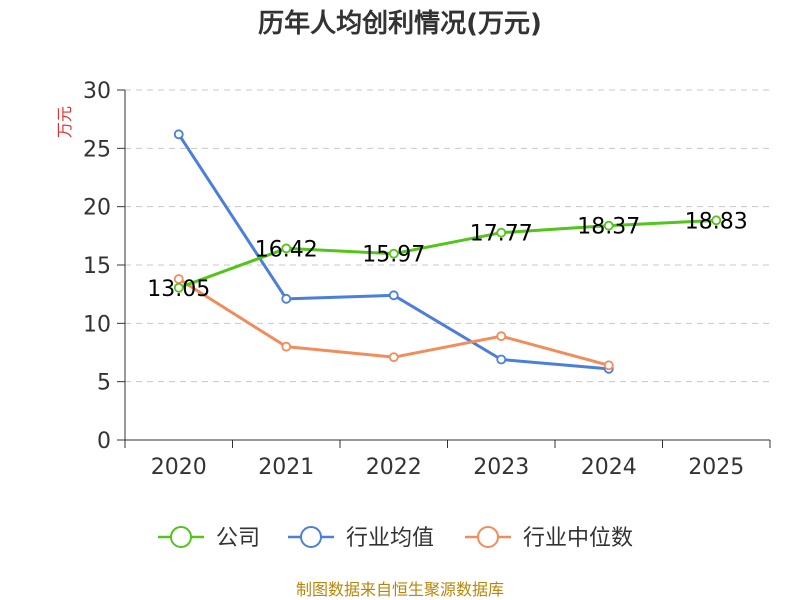 The image size is (800, 600). What do you see at coordinates (716, 467) in the screenshot?
I see `x-tick-label: 2025` at bounding box center [716, 467].